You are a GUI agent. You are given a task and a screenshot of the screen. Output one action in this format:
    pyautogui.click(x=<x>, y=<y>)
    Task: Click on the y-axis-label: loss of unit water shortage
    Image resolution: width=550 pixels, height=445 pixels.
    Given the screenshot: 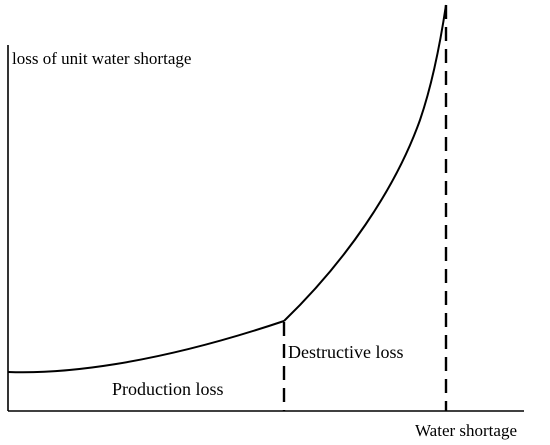 What is the action you would take?
    pyautogui.click(x=101, y=58)
    